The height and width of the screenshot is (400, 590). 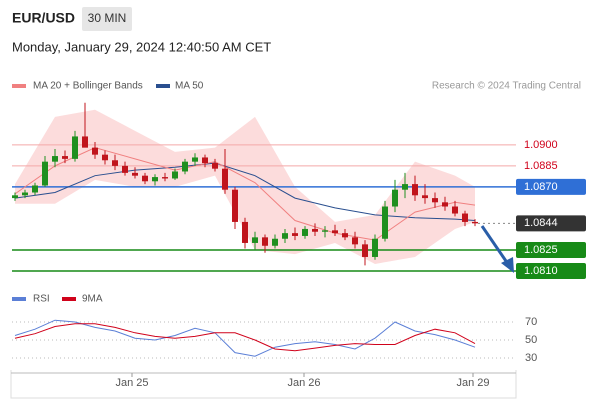 I want to click on level-label: 1.0825, so click(x=541, y=250).